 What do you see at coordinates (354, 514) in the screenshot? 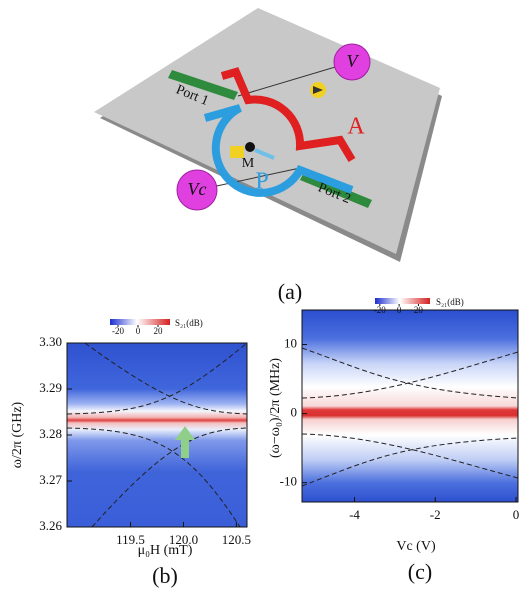
I see `x-tick-label: -4` at bounding box center [354, 514].